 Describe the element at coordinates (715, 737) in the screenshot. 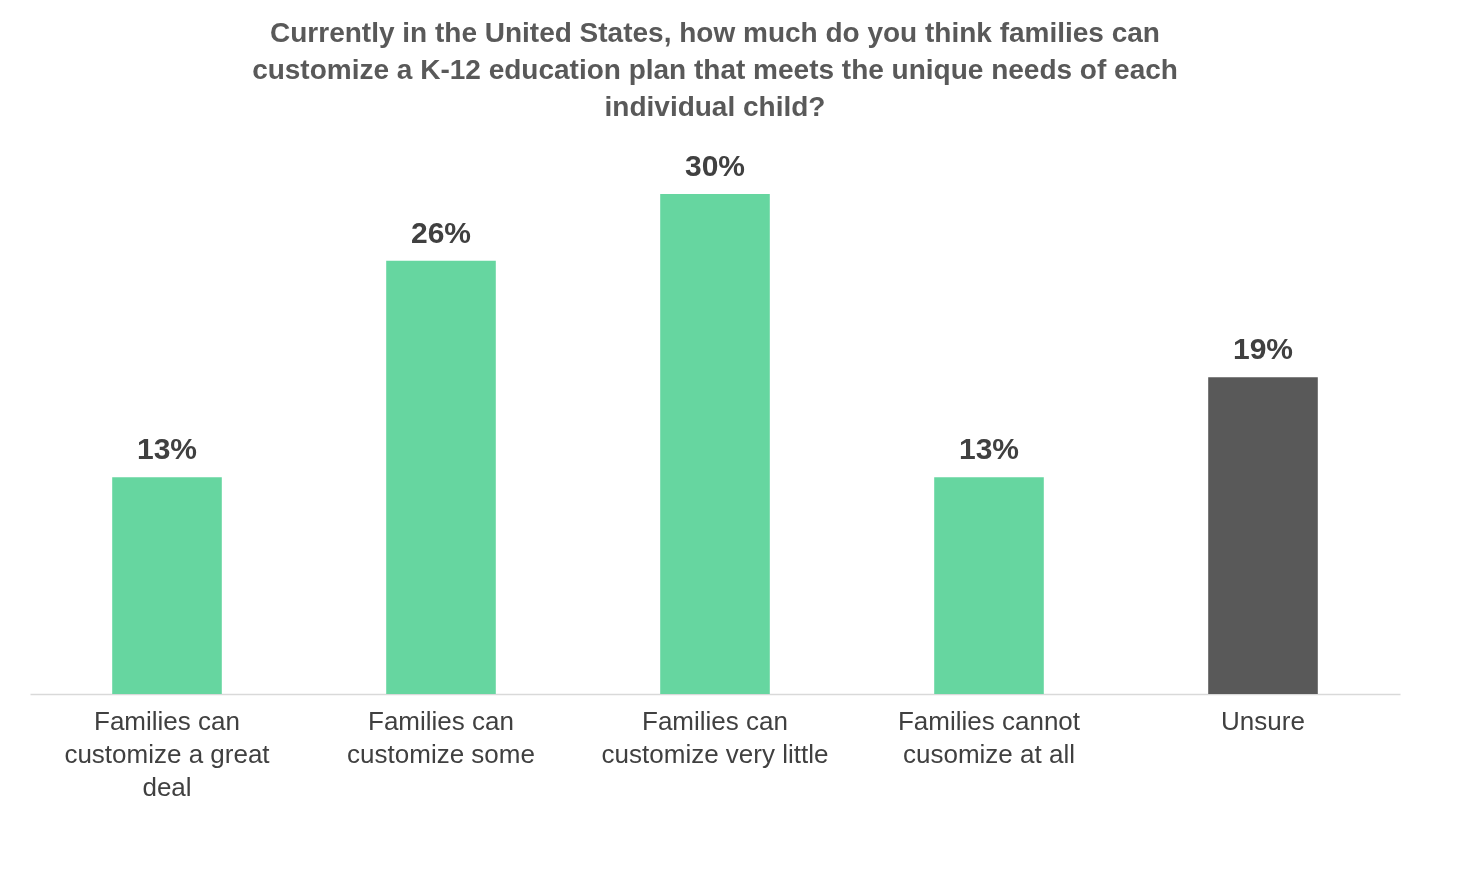

I see `x-tick-label: Families can customize very little` at that location.